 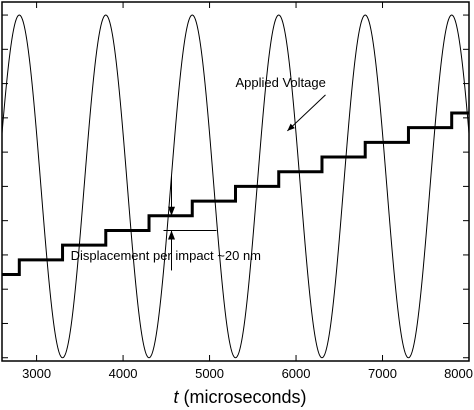 I want to click on displacement-arrowhead-bottom, so click(x=172, y=235).